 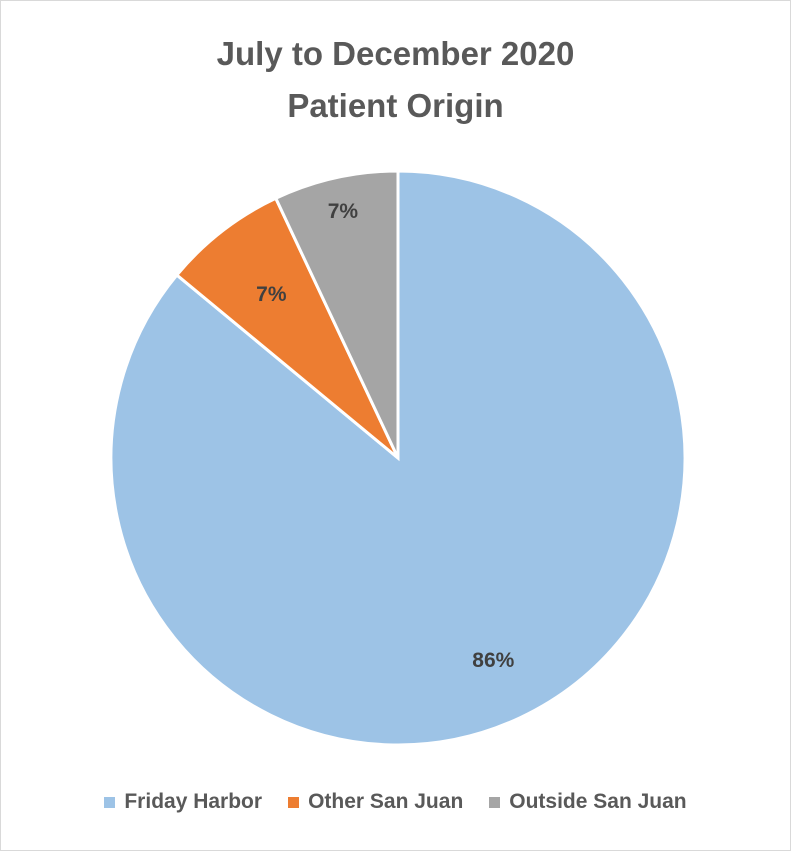 I want to click on legend-item-other-san-juan: Other San Juan, so click(x=375, y=802).